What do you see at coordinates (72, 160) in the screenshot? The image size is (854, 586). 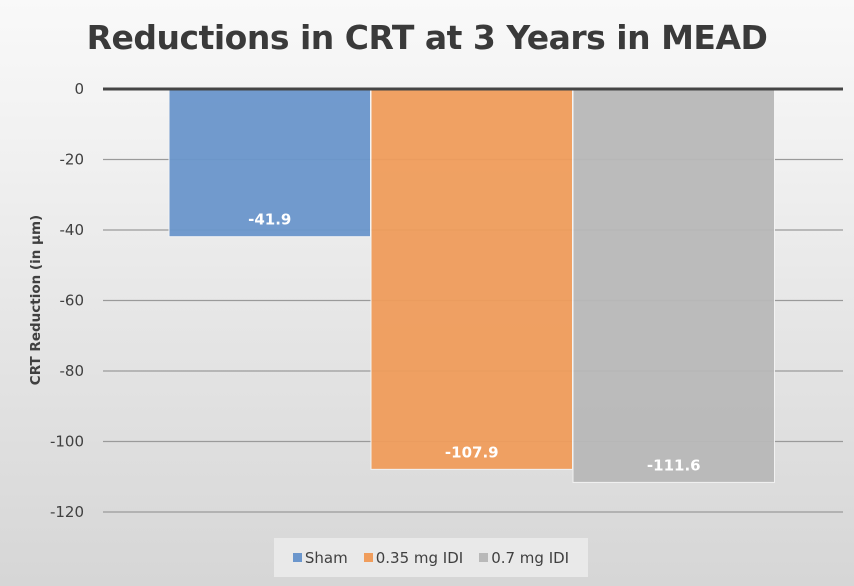 I see `y-tick-label: -20` at bounding box center [72, 160].